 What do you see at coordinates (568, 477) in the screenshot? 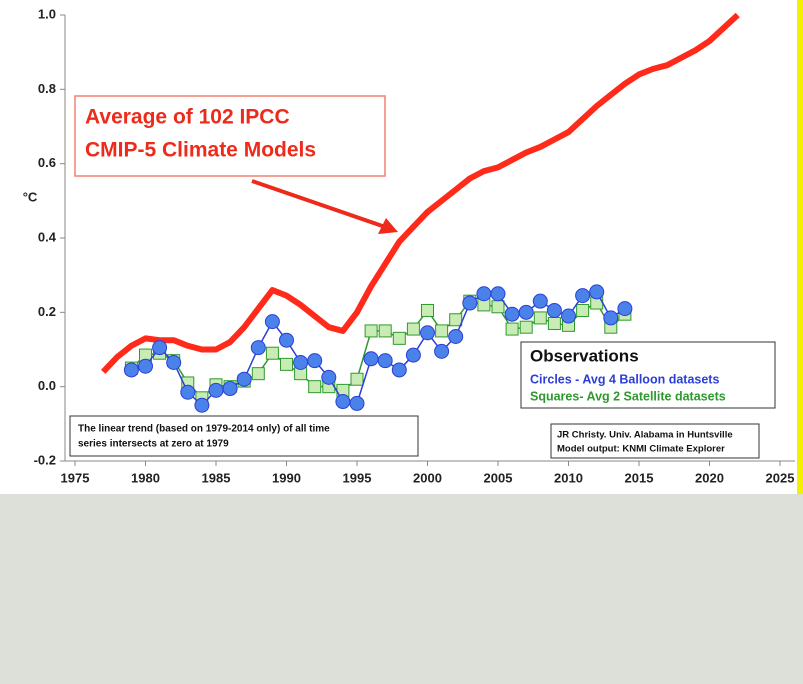
I see `x-tick-label: 2010` at bounding box center [568, 477].